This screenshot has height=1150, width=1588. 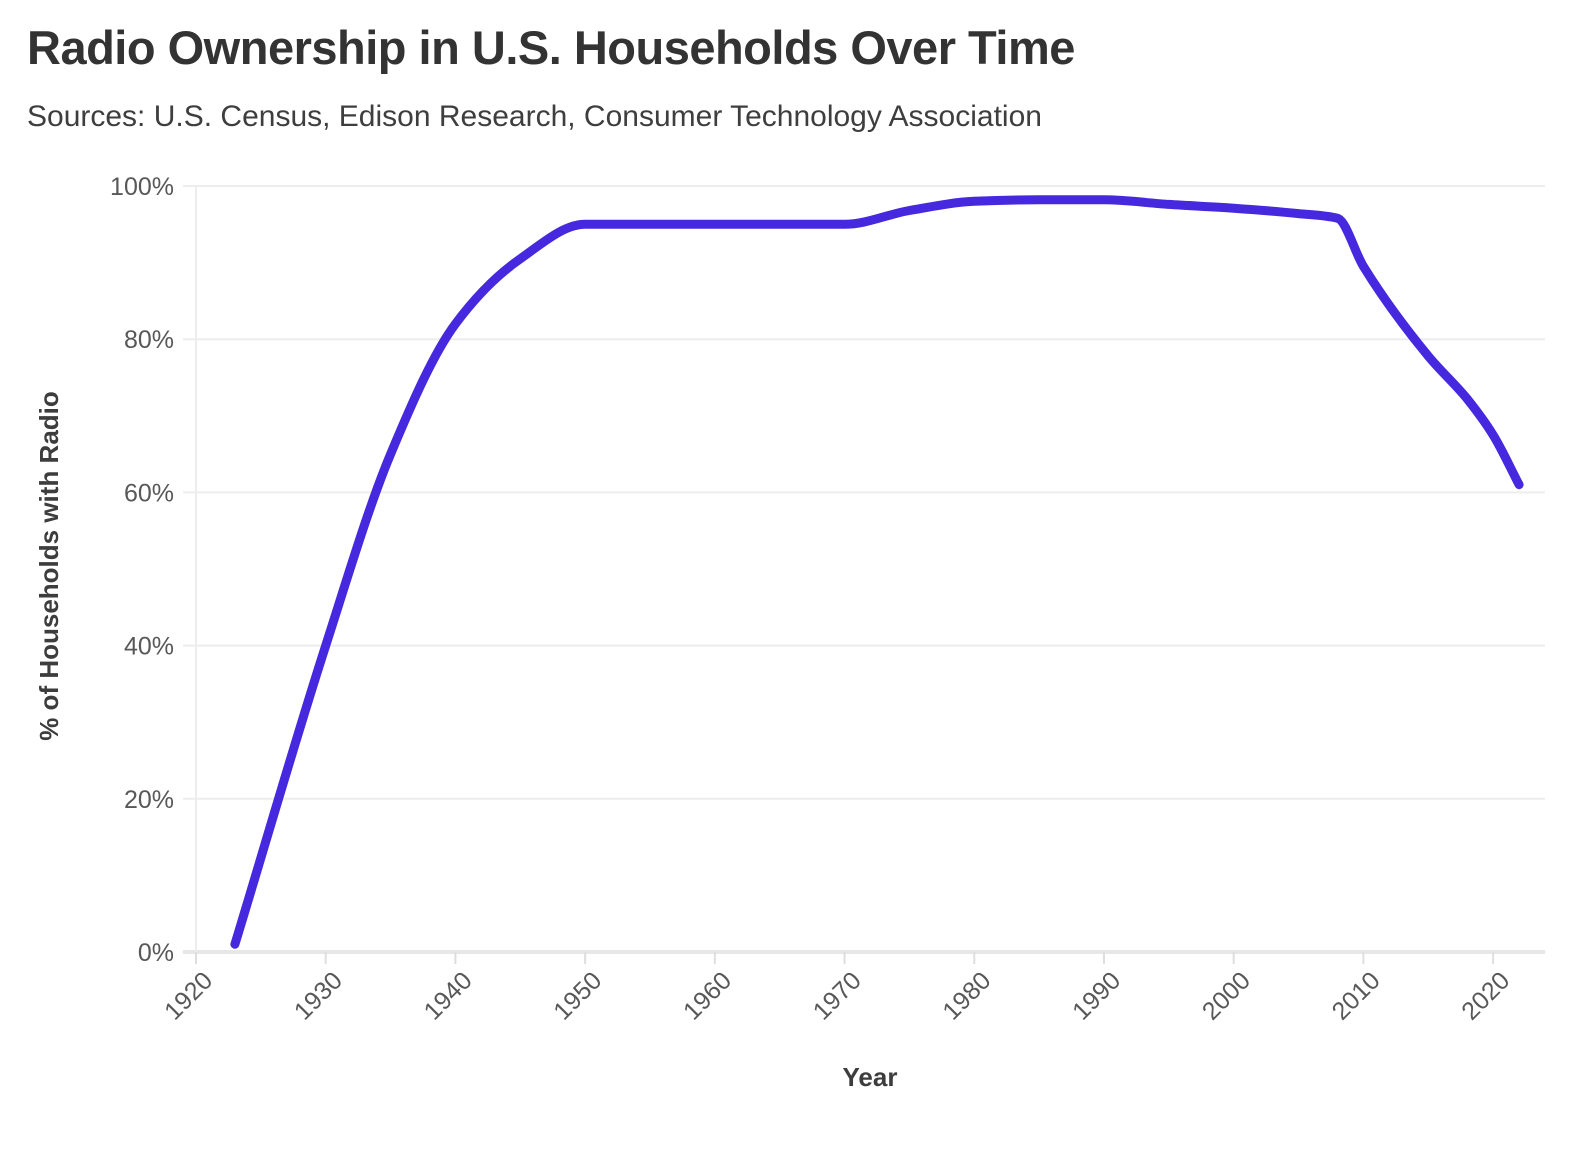 What do you see at coordinates (188, 995) in the screenshot?
I see `x-tick-label: 1920` at bounding box center [188, 995].